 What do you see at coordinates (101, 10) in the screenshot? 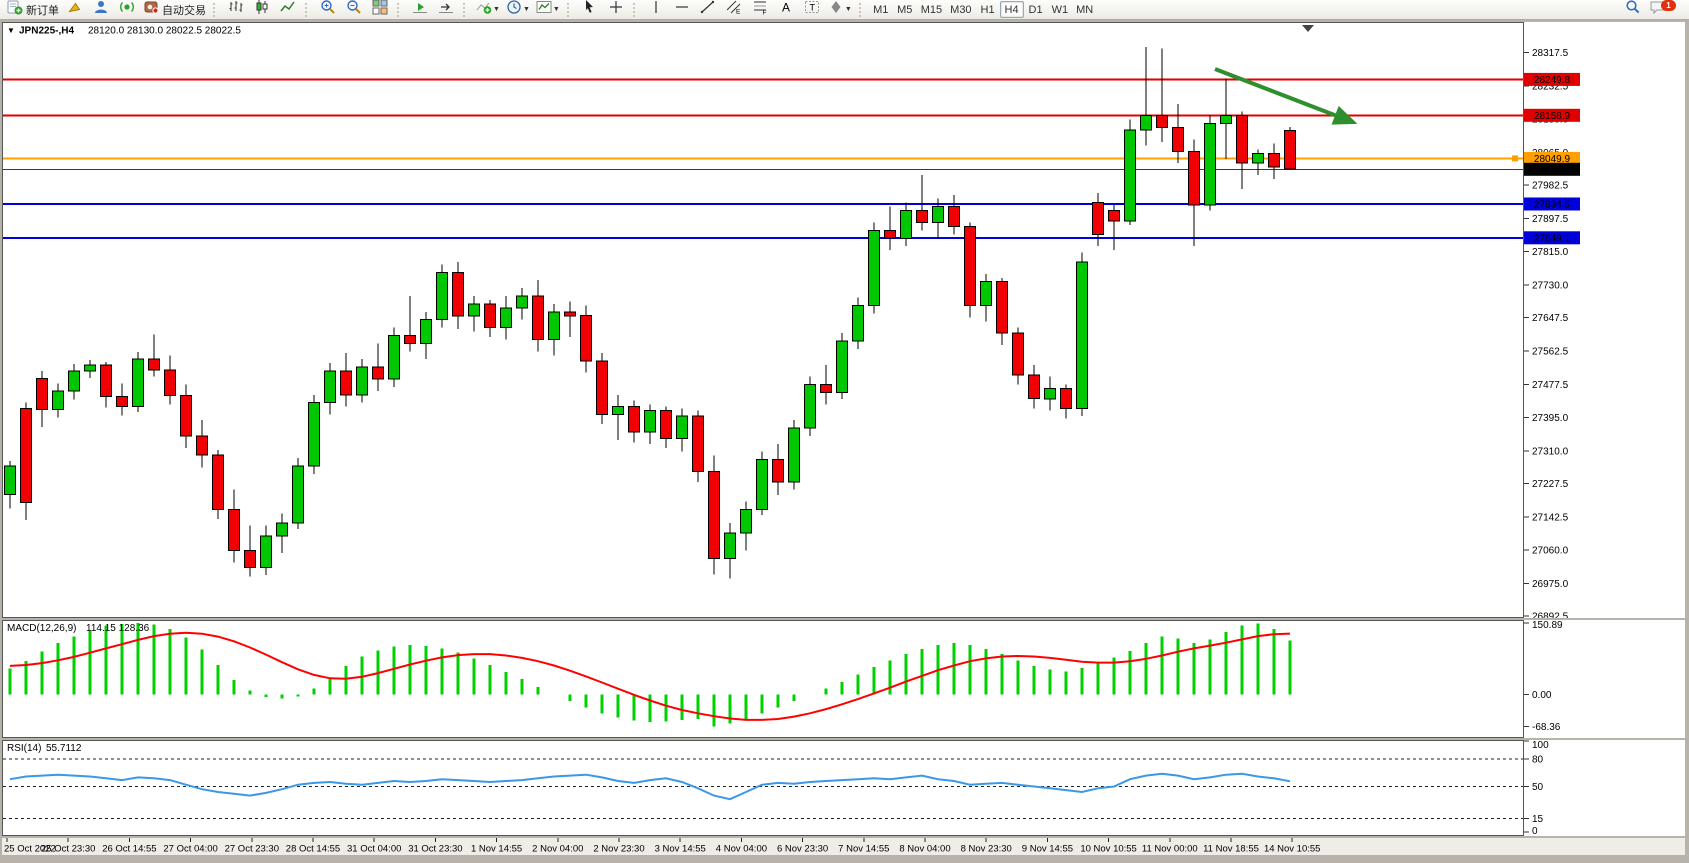
I see `accounts-button` at bounding box center [101, 10].